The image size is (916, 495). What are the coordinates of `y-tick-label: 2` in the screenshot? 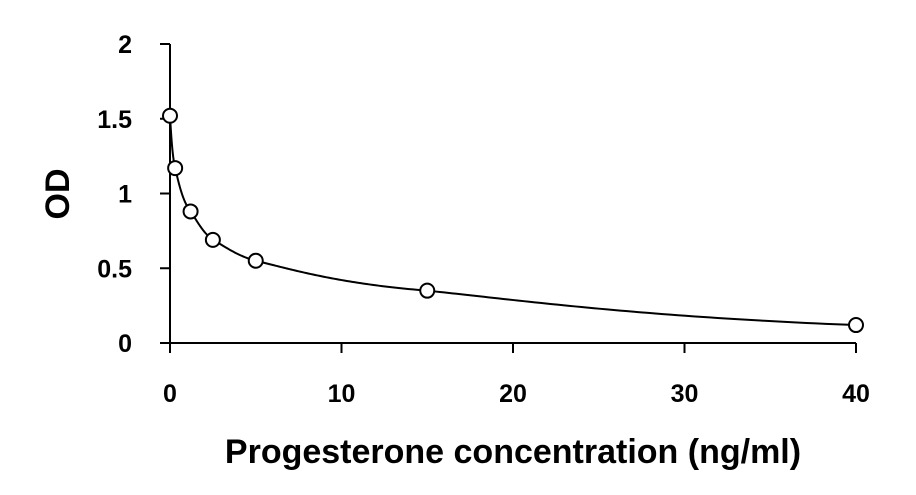 It's located at (125, 45).